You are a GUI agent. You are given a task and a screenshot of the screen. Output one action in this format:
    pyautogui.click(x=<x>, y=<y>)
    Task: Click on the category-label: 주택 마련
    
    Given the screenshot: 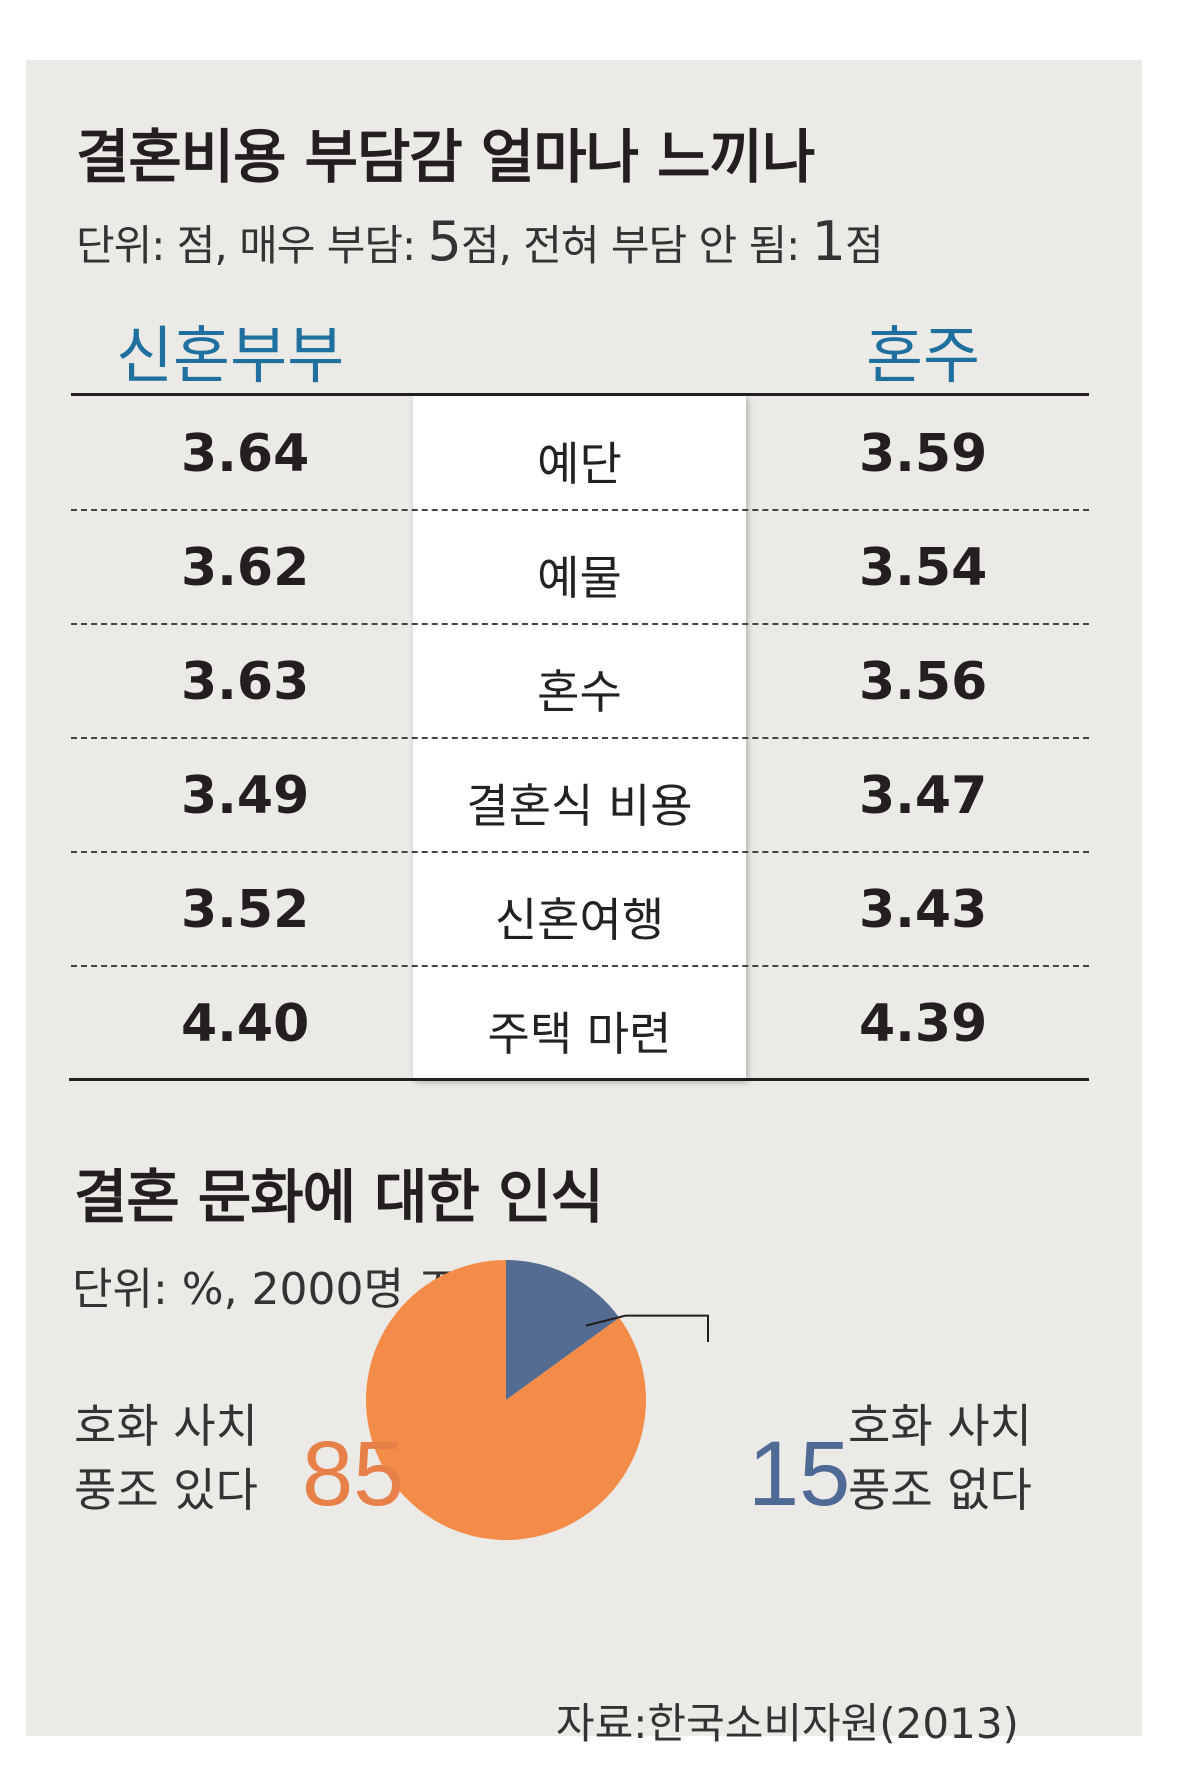 What is the action you would take?
    pyautogui.click(x=579, y=1034)
    